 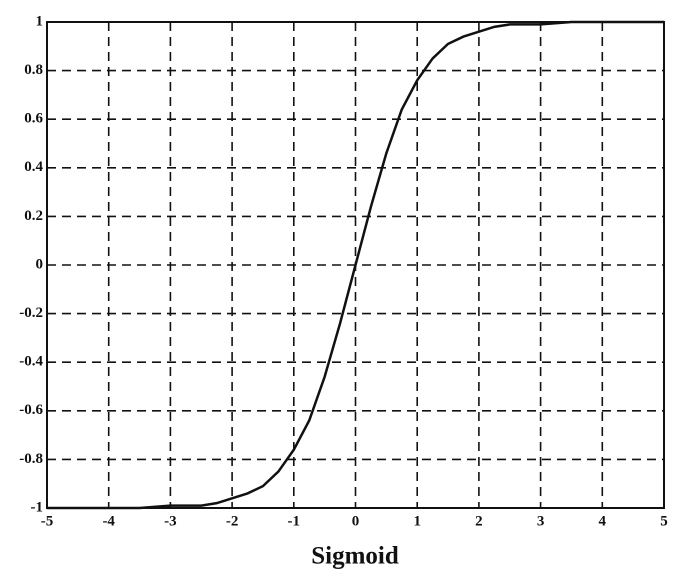 What do you see at coordinates (417, 521) in the screenshot?
I see `x-tick-label: 1` at bounding box center [417, 521].